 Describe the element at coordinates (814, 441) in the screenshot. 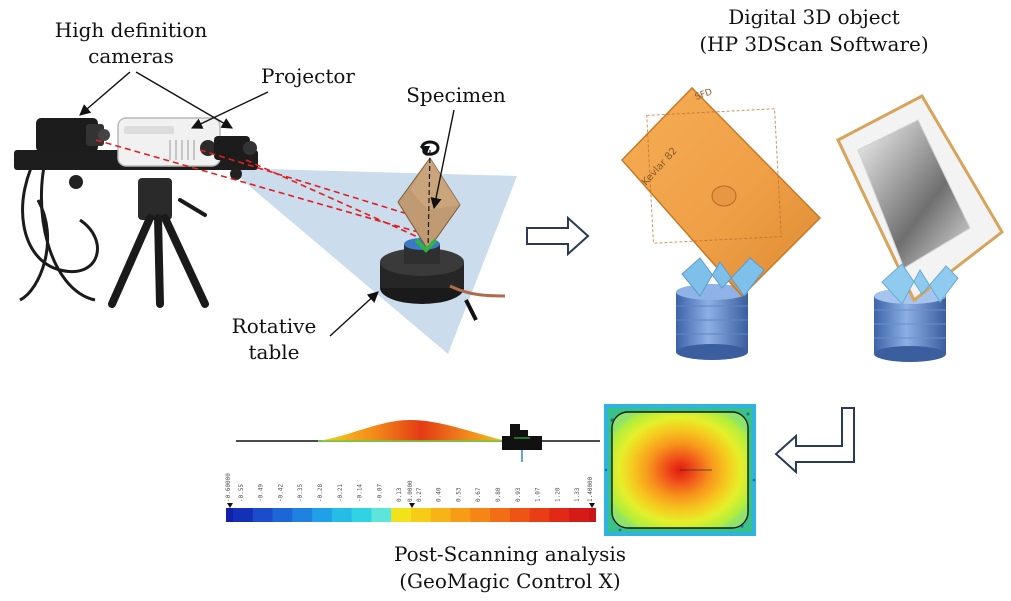

I see `flow-arrow-down-left` at that location.